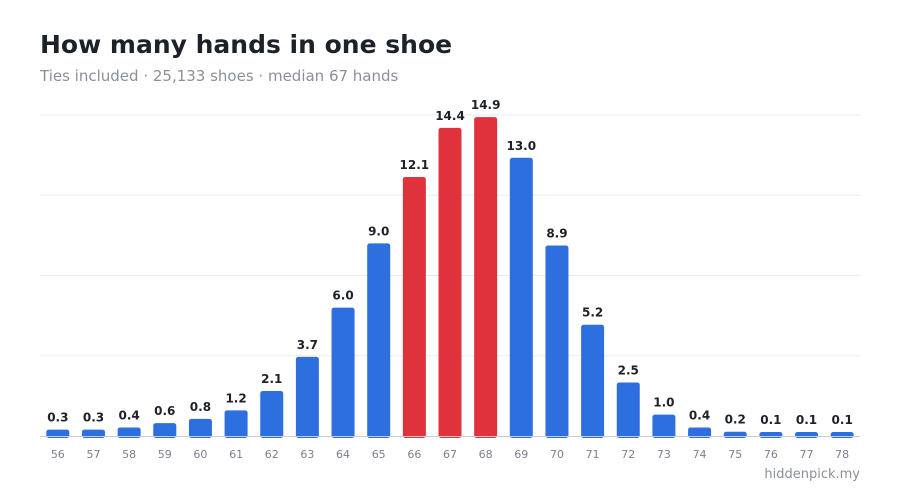 This screenshot has height=500, width=900. I want to click on x-tick-label-73: 73, so click(664, 454).